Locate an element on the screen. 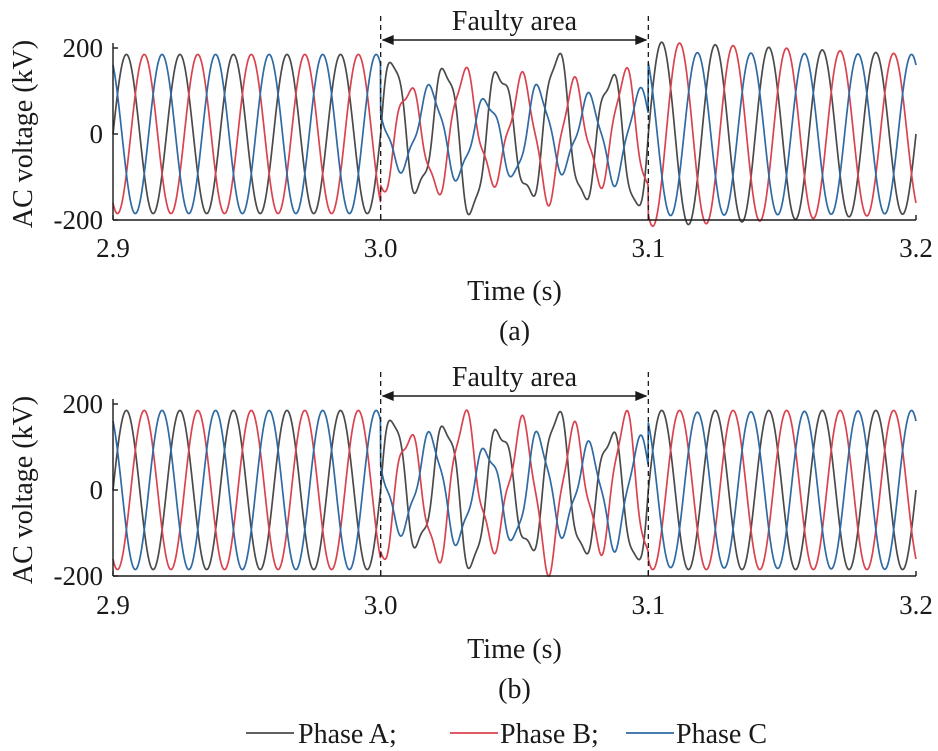 This screenshot has height=751, width=938. legend: Phase A; Phase B; Phase C is located at coordinates (506, 734).